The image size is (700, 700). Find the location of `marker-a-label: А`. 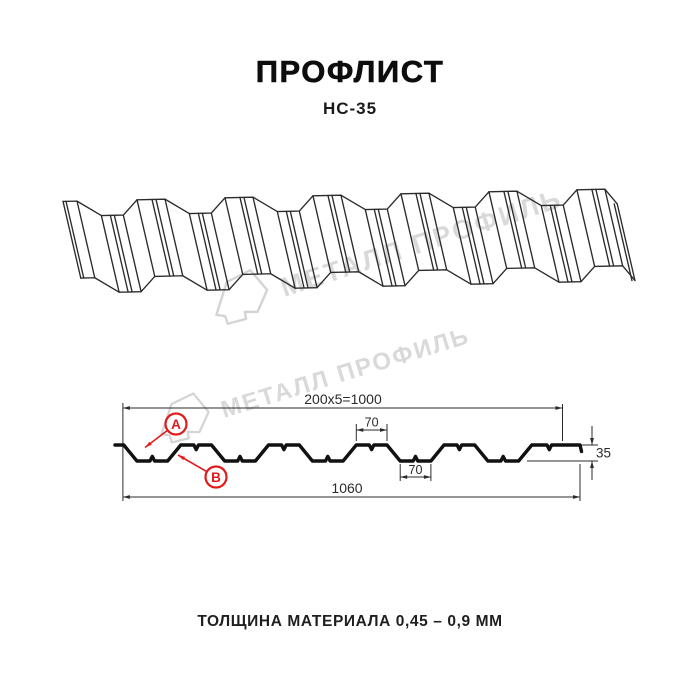

marker-a-label: А is located at coordinates (176, 424).